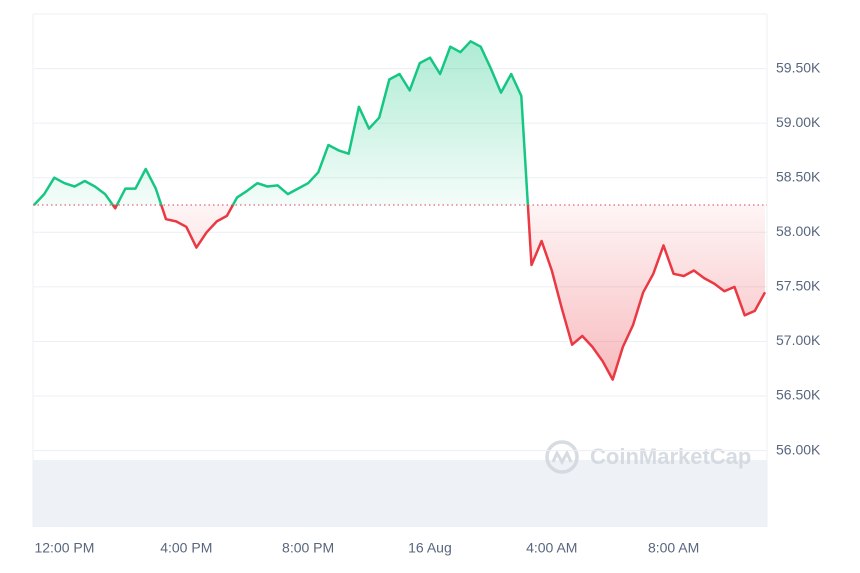 The height and width of the screenshot is (573, 860). What do you see at coordinates (400, 493) in the screenshot?
I see `volume-area` at bounding box center [400, 493].